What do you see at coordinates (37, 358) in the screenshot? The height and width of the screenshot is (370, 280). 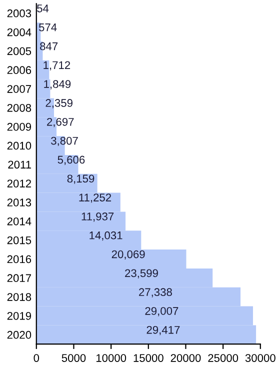 I see `x-tick-label: 0` at bounding box center [37, 358].